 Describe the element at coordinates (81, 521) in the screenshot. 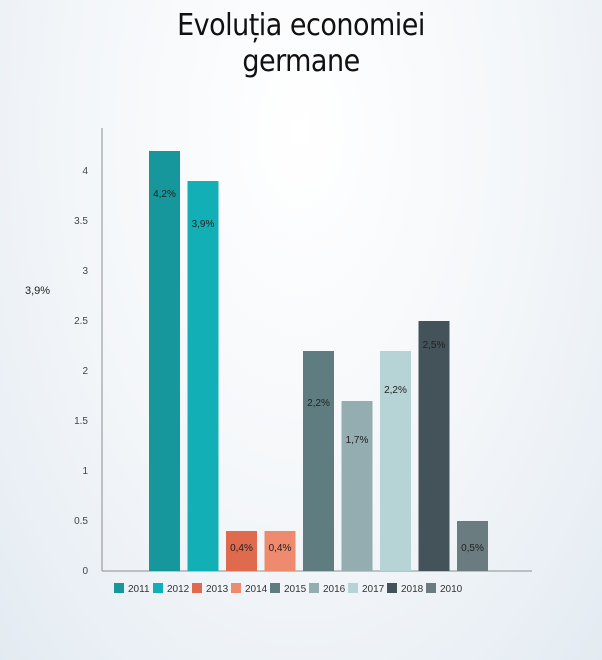

I see `y-tick-label: 0.5` at that location.